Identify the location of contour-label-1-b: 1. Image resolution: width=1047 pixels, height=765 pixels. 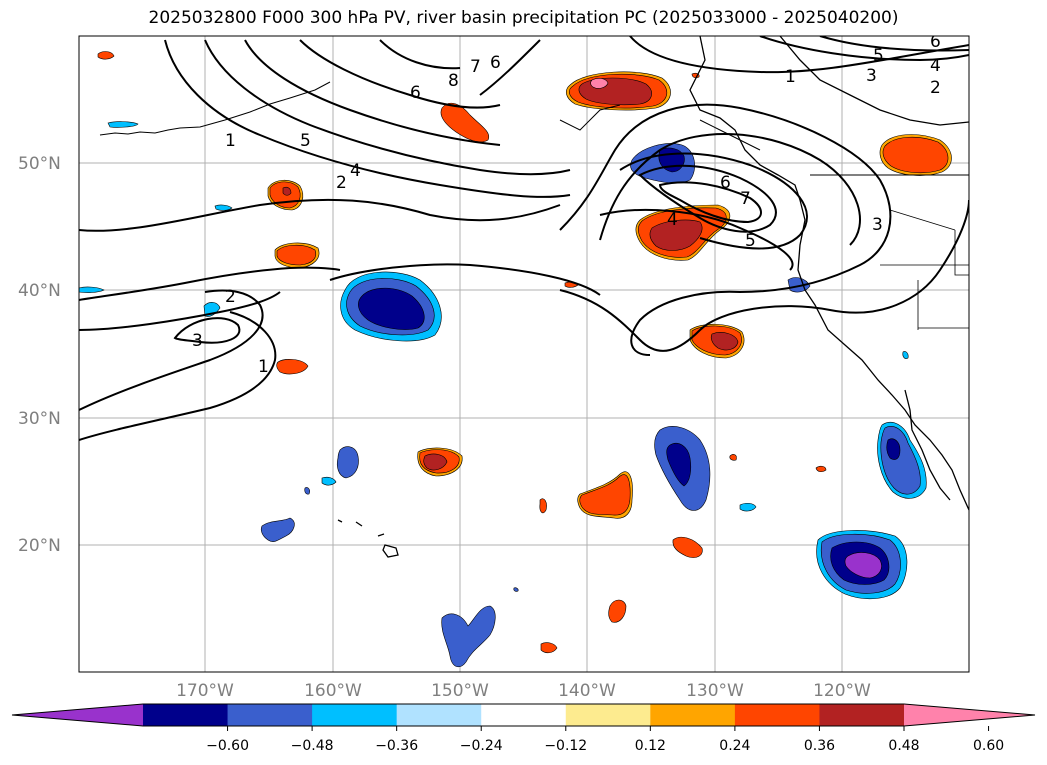
(263, 367).